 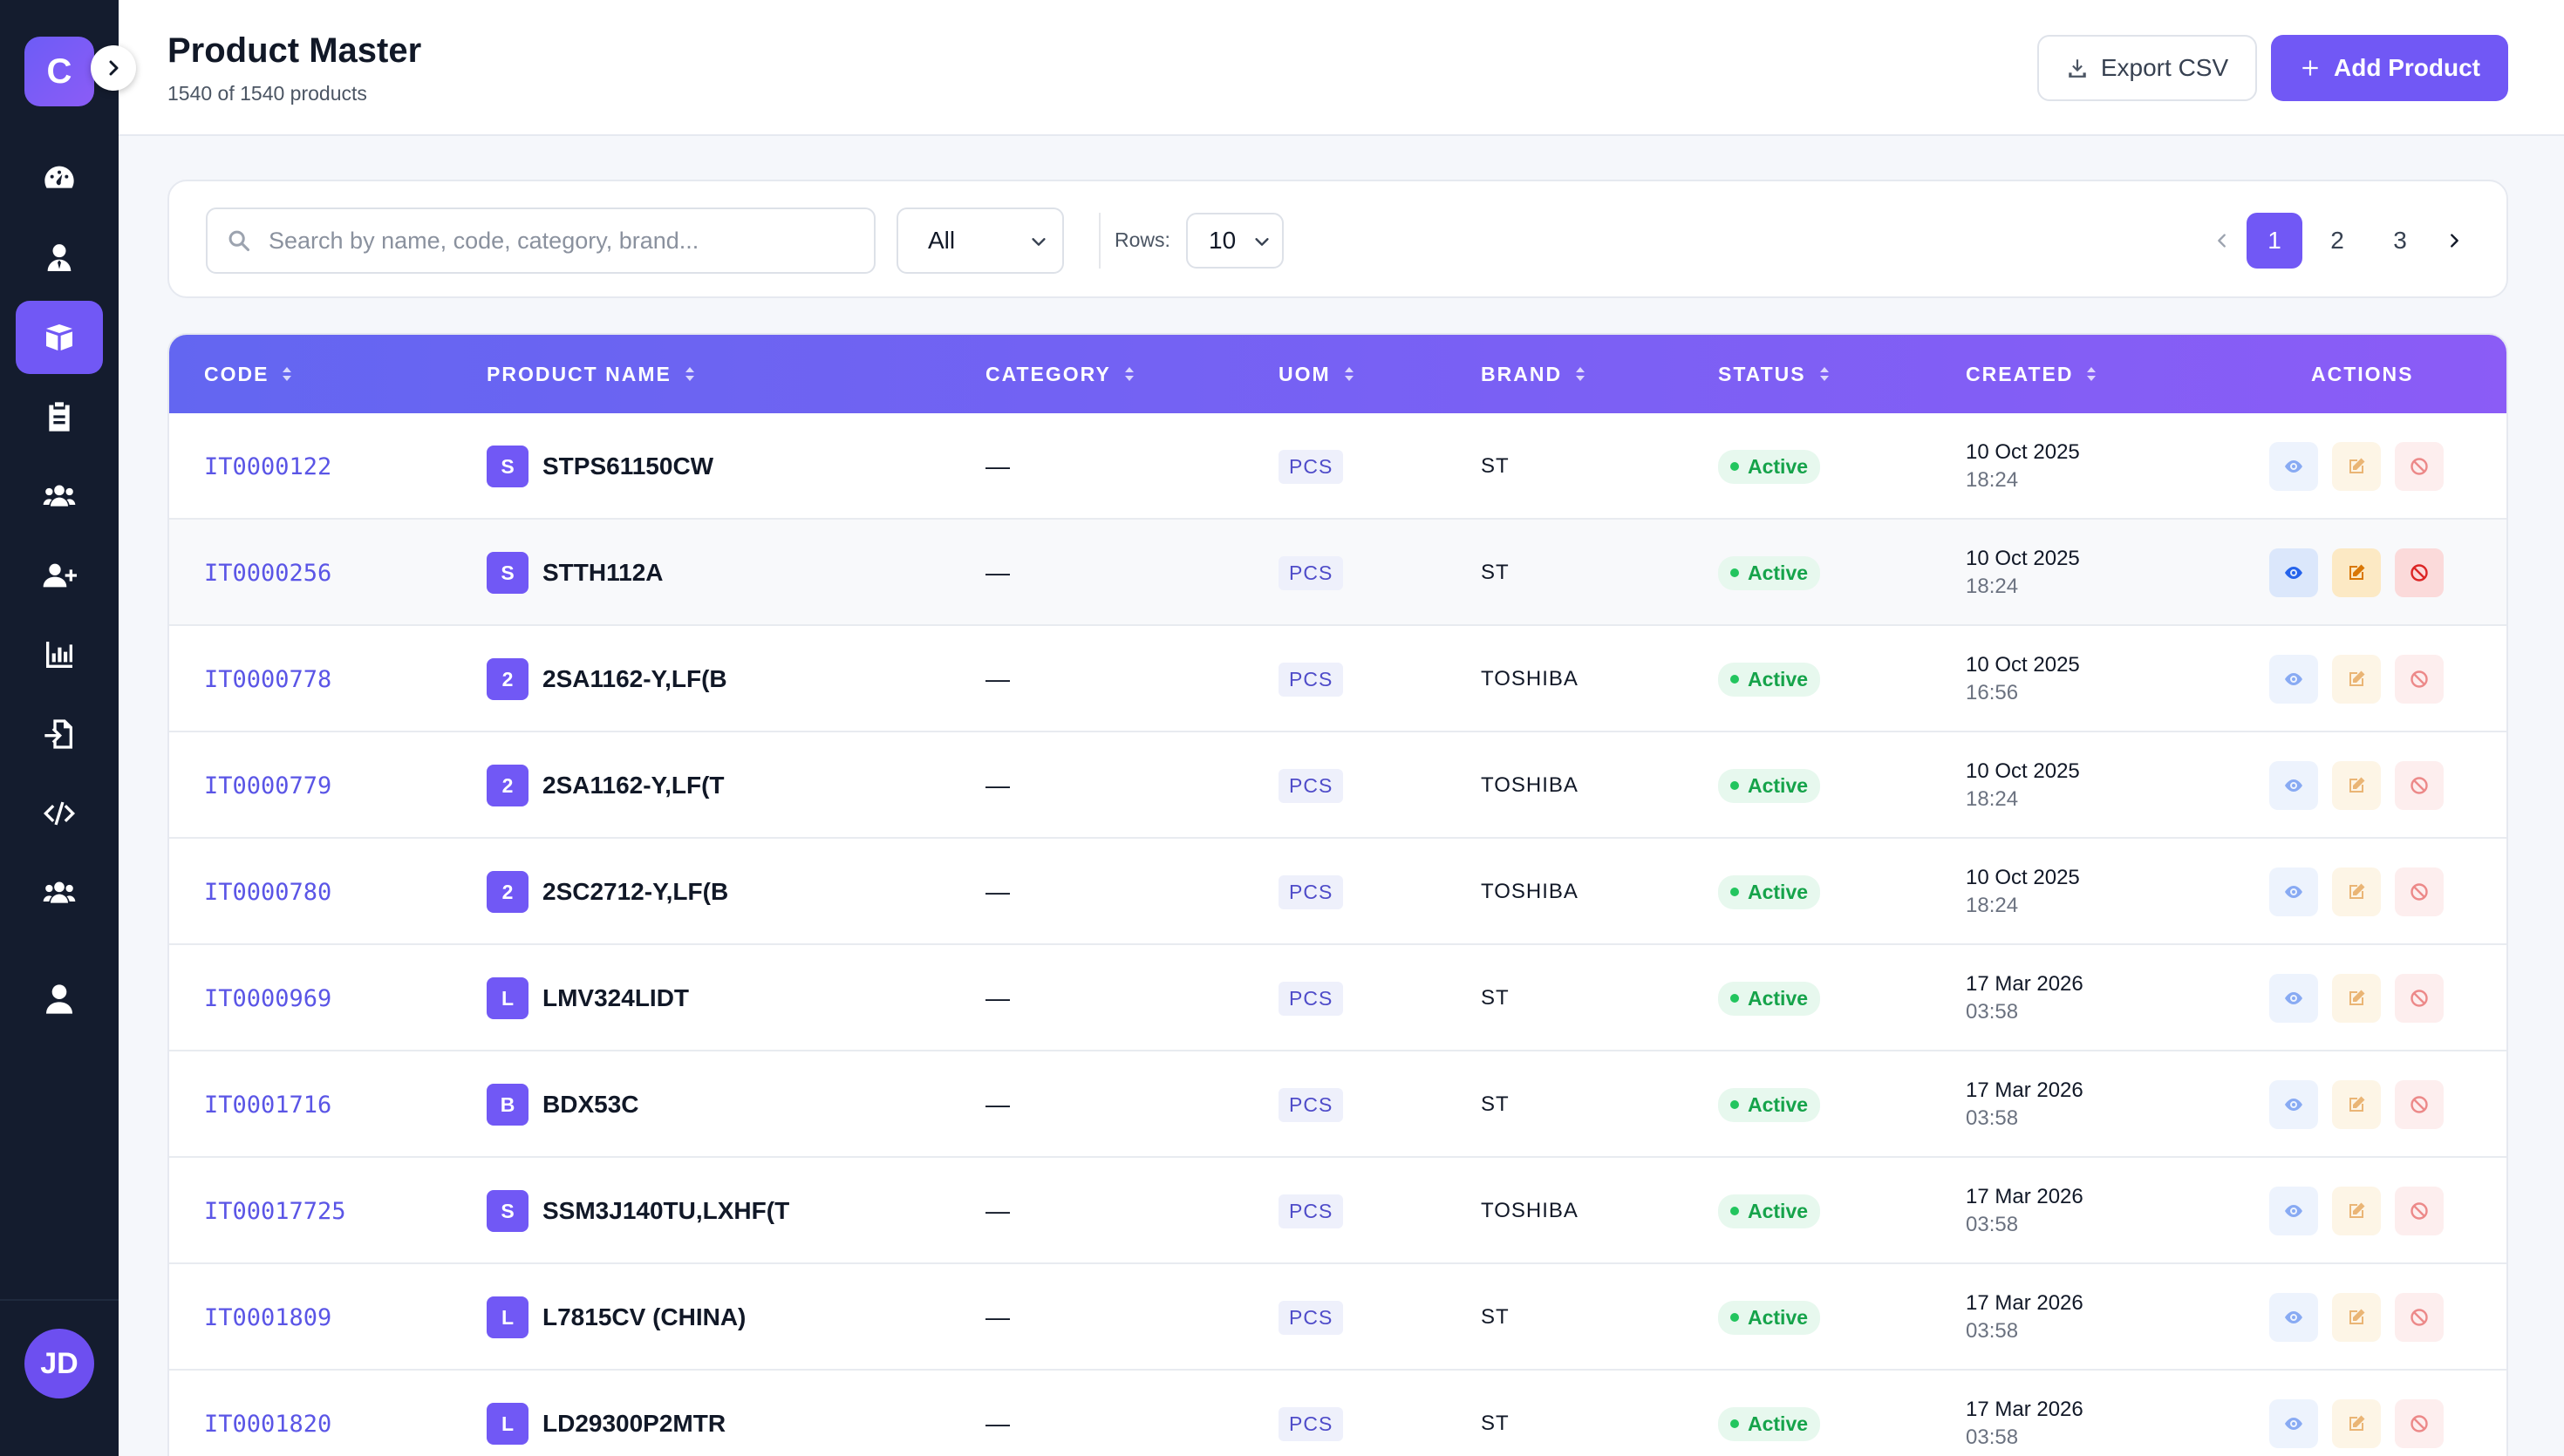 What do you see at coordinates (2337, 240) in the screenshot?
I see `page-button-2: 2` at bounding box center [2337, 240].